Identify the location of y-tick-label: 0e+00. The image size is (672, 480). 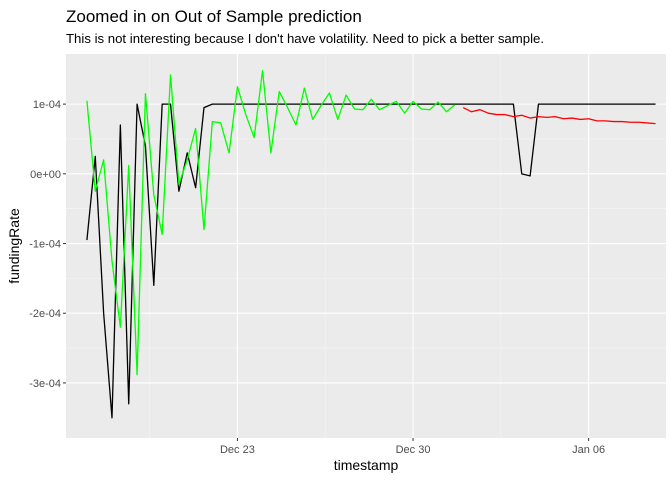
(45, 175).